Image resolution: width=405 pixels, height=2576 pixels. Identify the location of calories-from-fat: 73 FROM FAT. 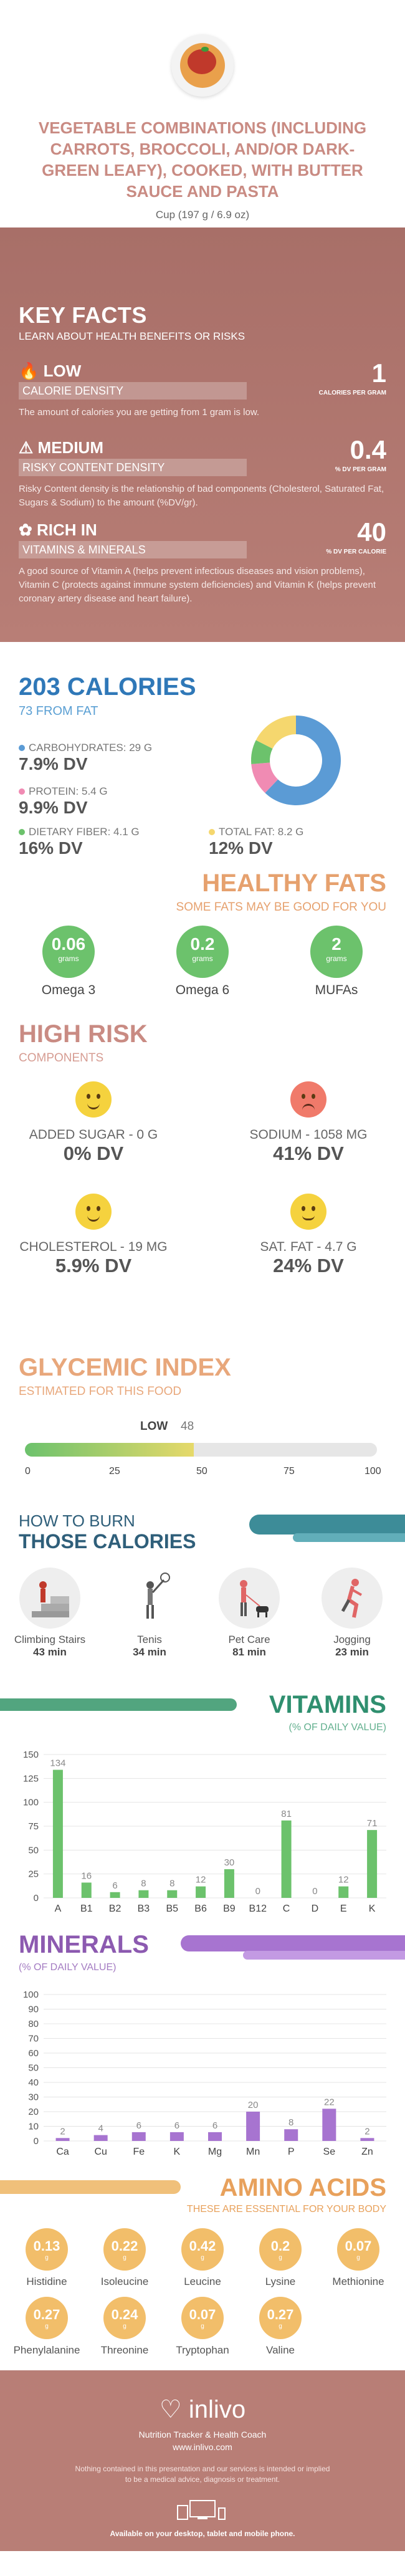
(58, 711).